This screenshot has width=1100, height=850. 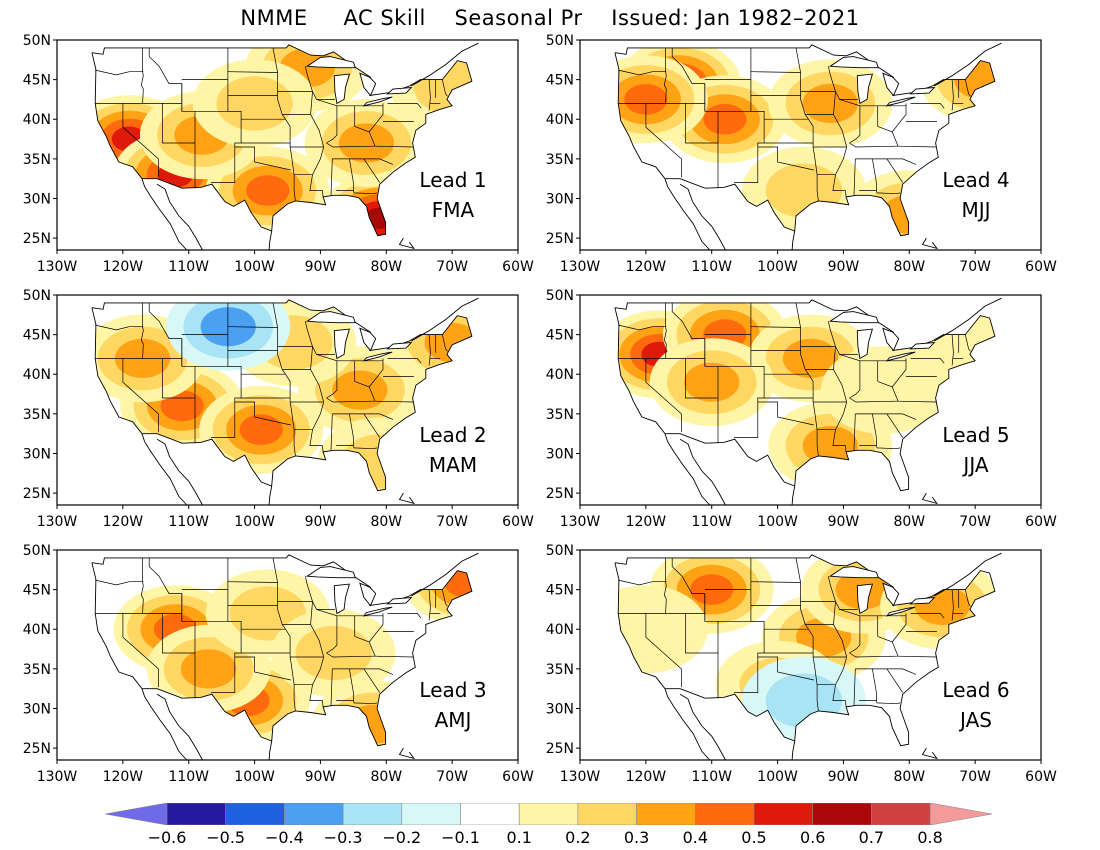 What do you see at coordinates (453, 720) in the screenshot?
I see `season-label: AMJ` at bounding box center [453, 720].